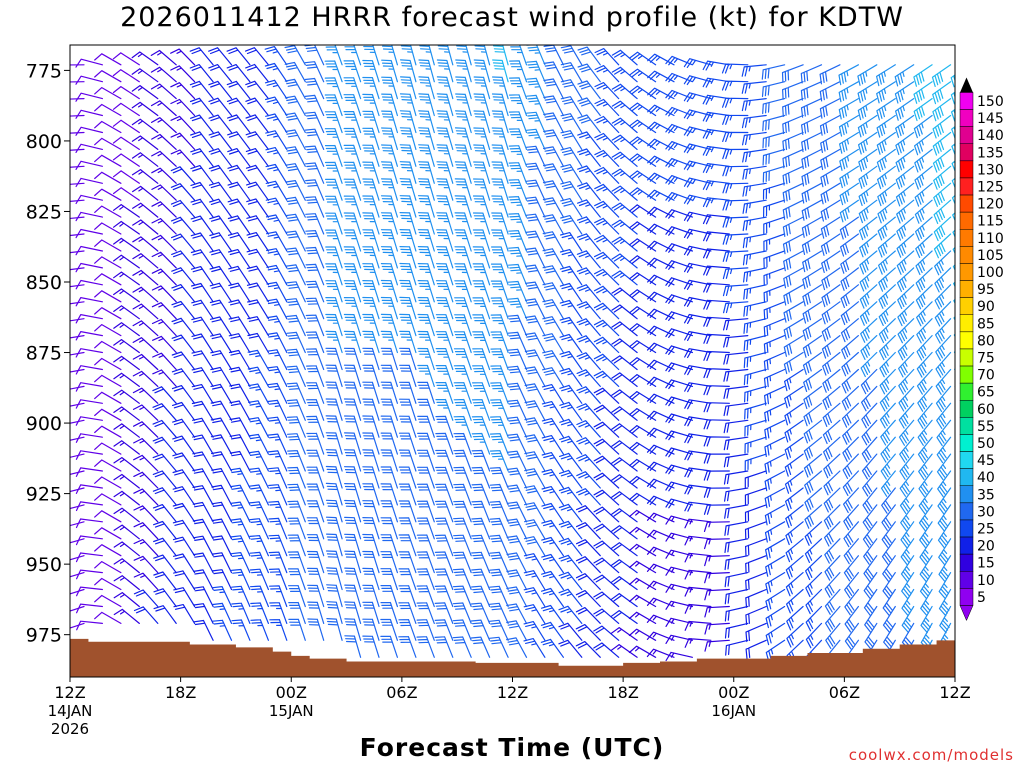  Describe the element at coordinates (990, 222) in the screenshot. I see `colorbar-label: 115` at that location.